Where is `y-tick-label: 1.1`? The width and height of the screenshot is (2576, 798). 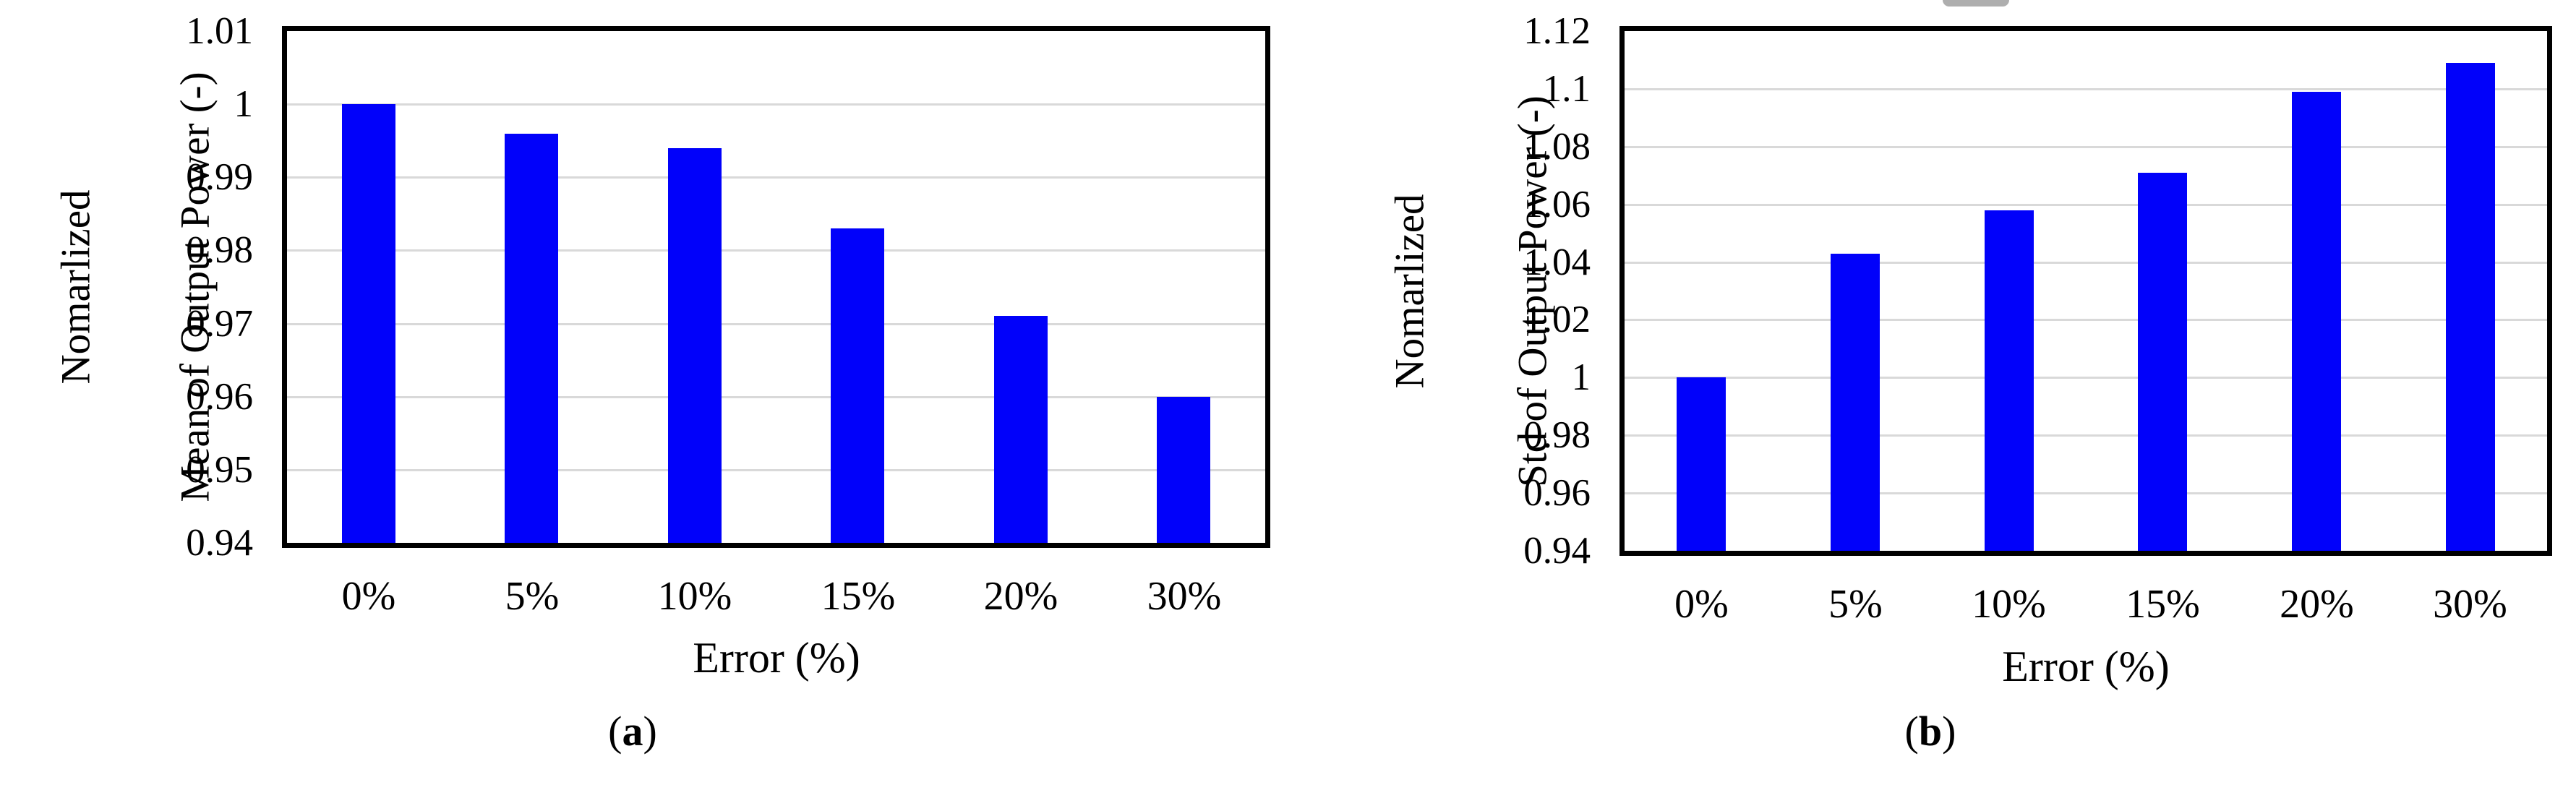
y-tick-label: 1.1 is located at coordinates (1566, 89).